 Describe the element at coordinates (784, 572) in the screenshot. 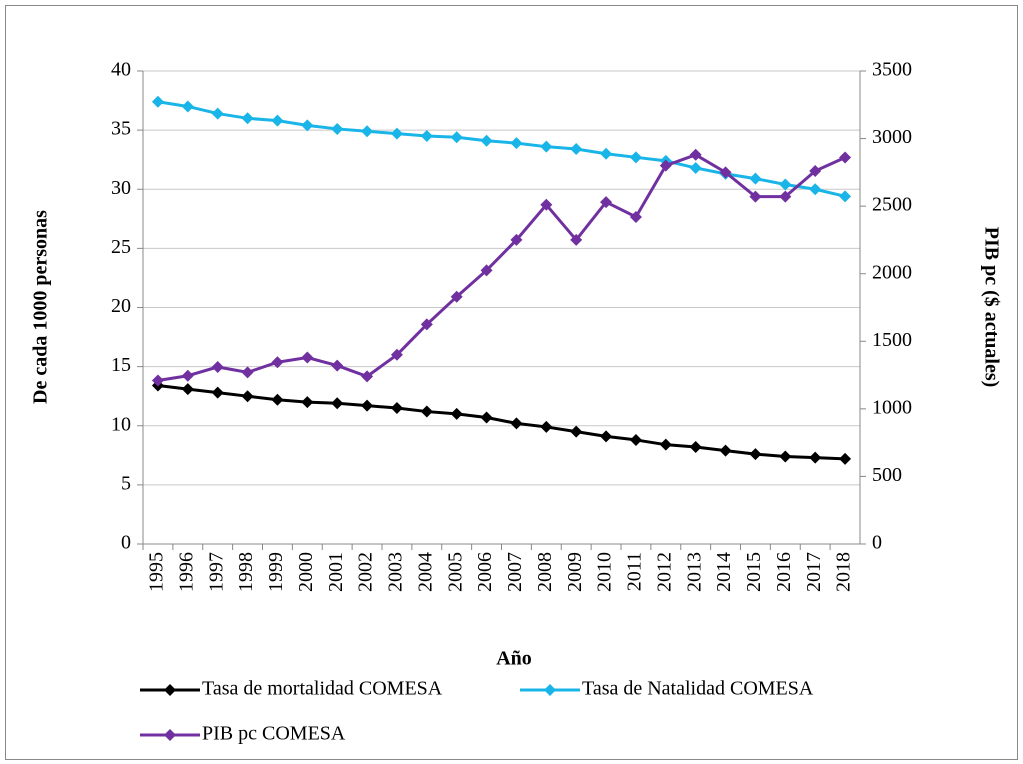

I see `x-tick-label: 2016` at that location.